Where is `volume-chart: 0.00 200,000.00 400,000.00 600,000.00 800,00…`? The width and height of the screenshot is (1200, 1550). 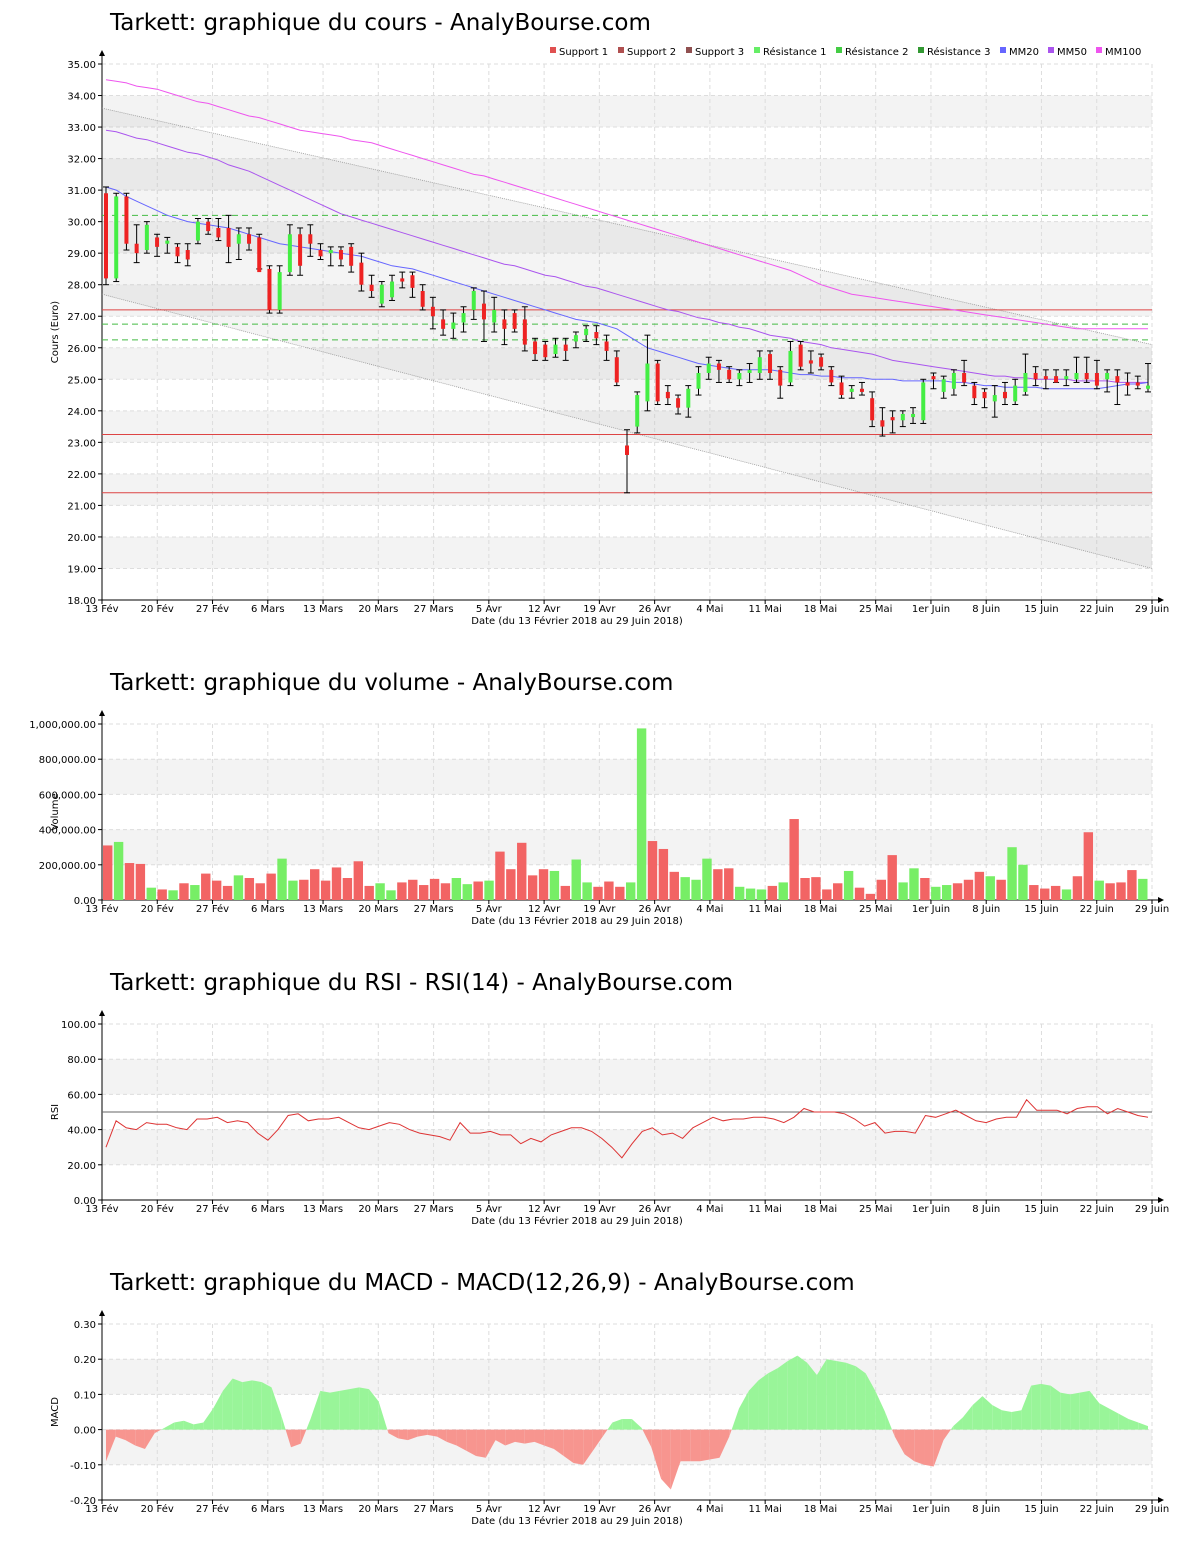 volume-chart: 0.00 200,000.00 400,000.00 600,000.00 800,00… is located at coordinates (599, 818).